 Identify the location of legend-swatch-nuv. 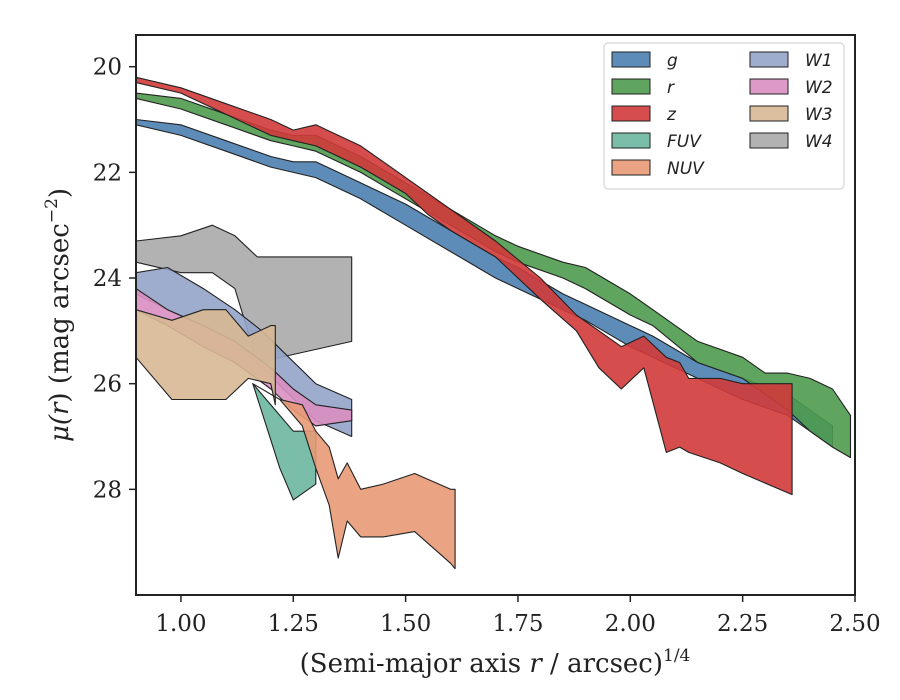
(631, 167).